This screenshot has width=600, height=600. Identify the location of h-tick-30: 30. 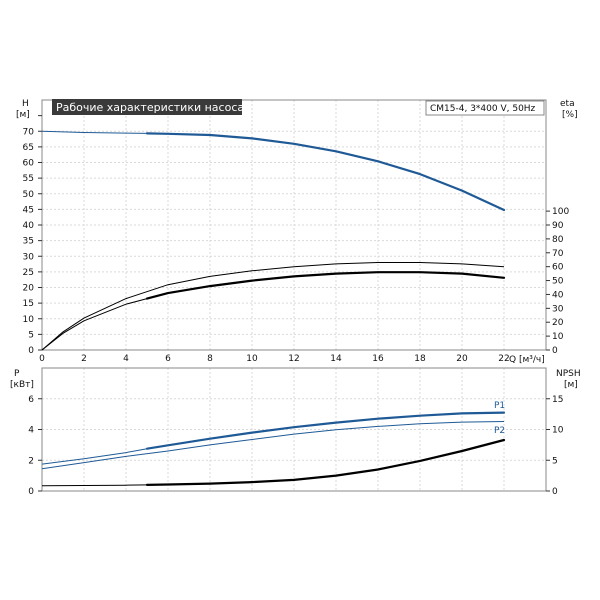
(29, 257).